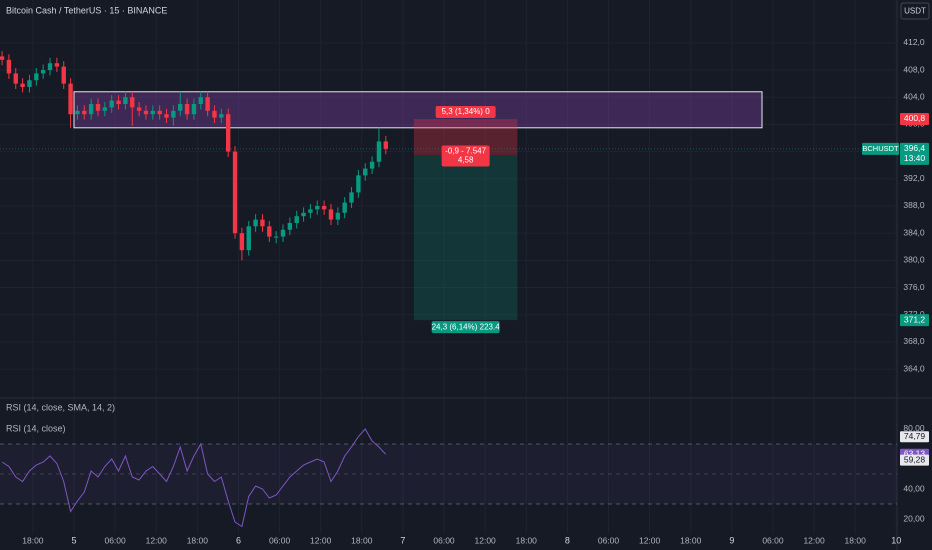 The image size is (932, 550). What do you see at coordinates (915, 158) in the screenshot?
I see `countdown: 13:40` at bounding box center [915, 158].